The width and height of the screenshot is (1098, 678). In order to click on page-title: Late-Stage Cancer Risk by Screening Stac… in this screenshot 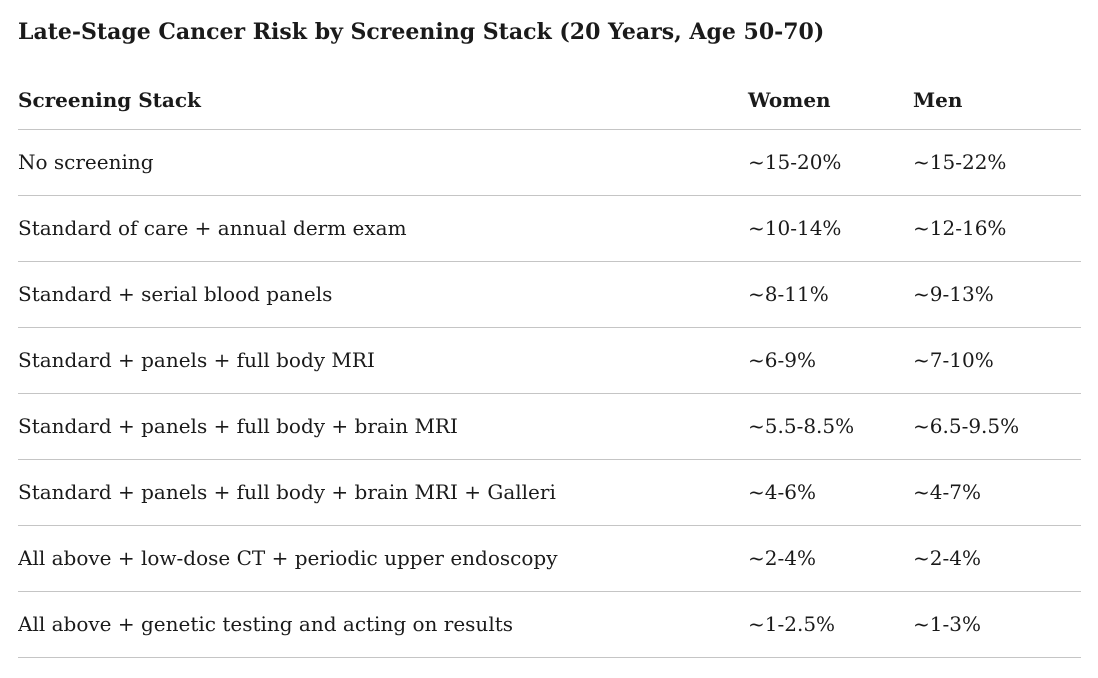, I will do `click(421, 32)`.